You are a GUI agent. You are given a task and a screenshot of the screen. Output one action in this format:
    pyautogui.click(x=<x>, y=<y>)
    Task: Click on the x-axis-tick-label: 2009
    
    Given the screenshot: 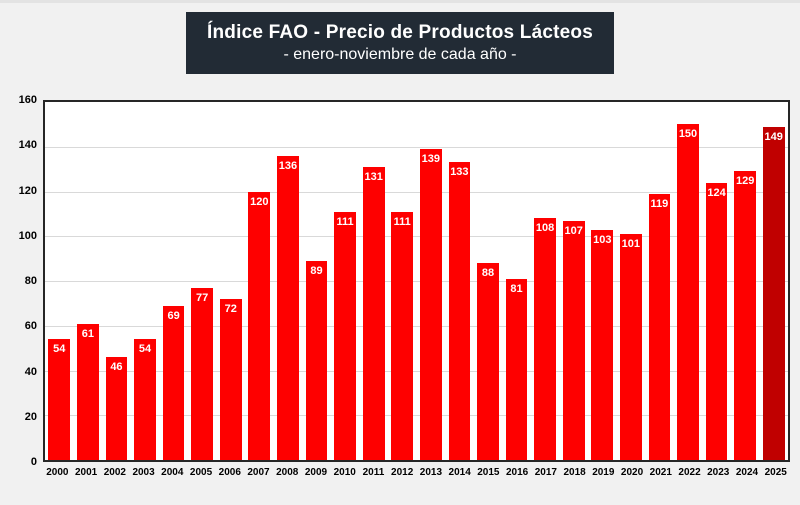 What is the action you would take?
    pyautogui.click(x=316, y=472)
    